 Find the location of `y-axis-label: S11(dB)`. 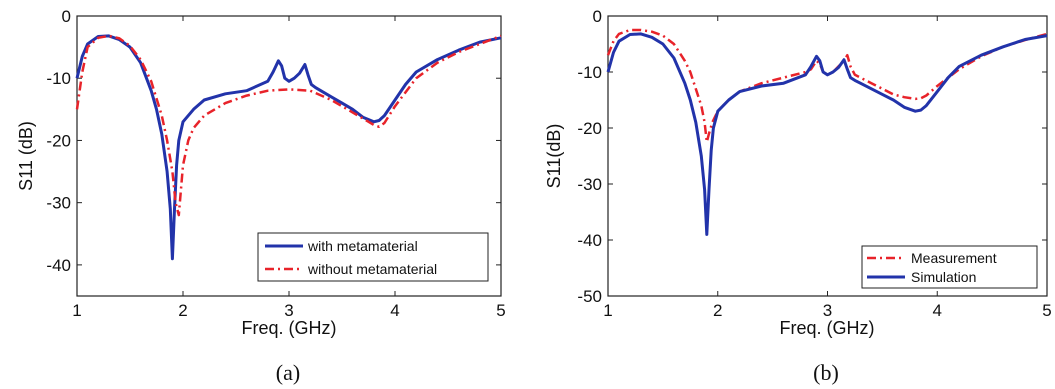

y-axis-label: S11(dB) is located at coordinates (554, 156).